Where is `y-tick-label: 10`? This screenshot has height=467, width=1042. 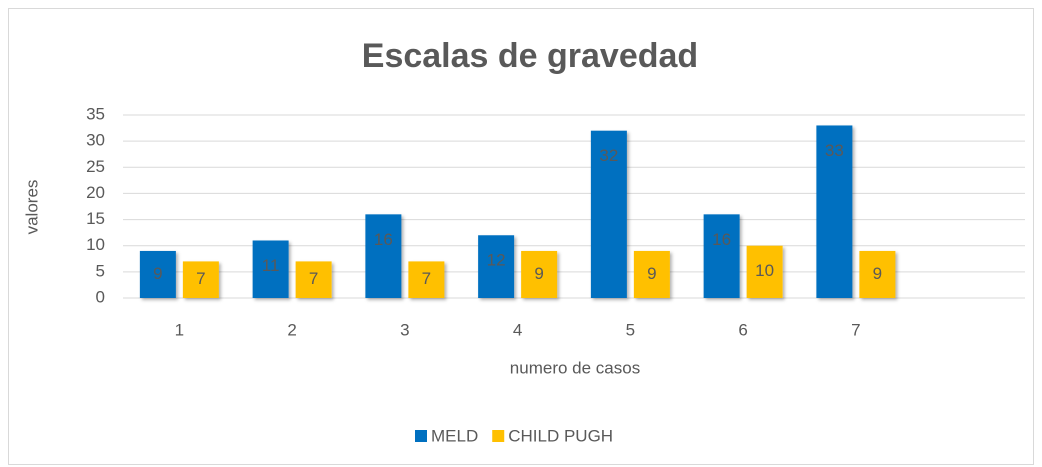
y-tick-label: 10 is located at coordinates (95, 244).